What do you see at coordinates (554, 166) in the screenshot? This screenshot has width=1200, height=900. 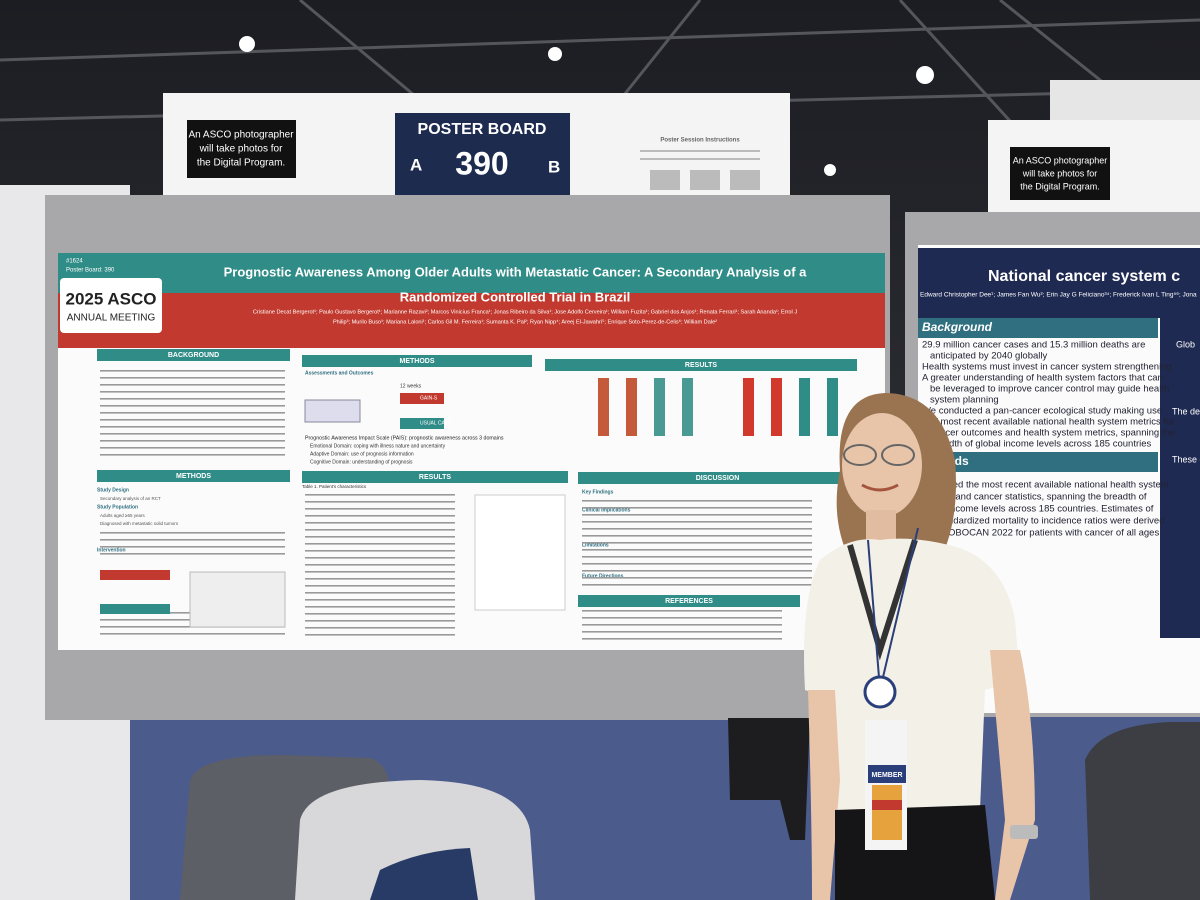 I see `board-side: B` at bounding box center [554, 166].